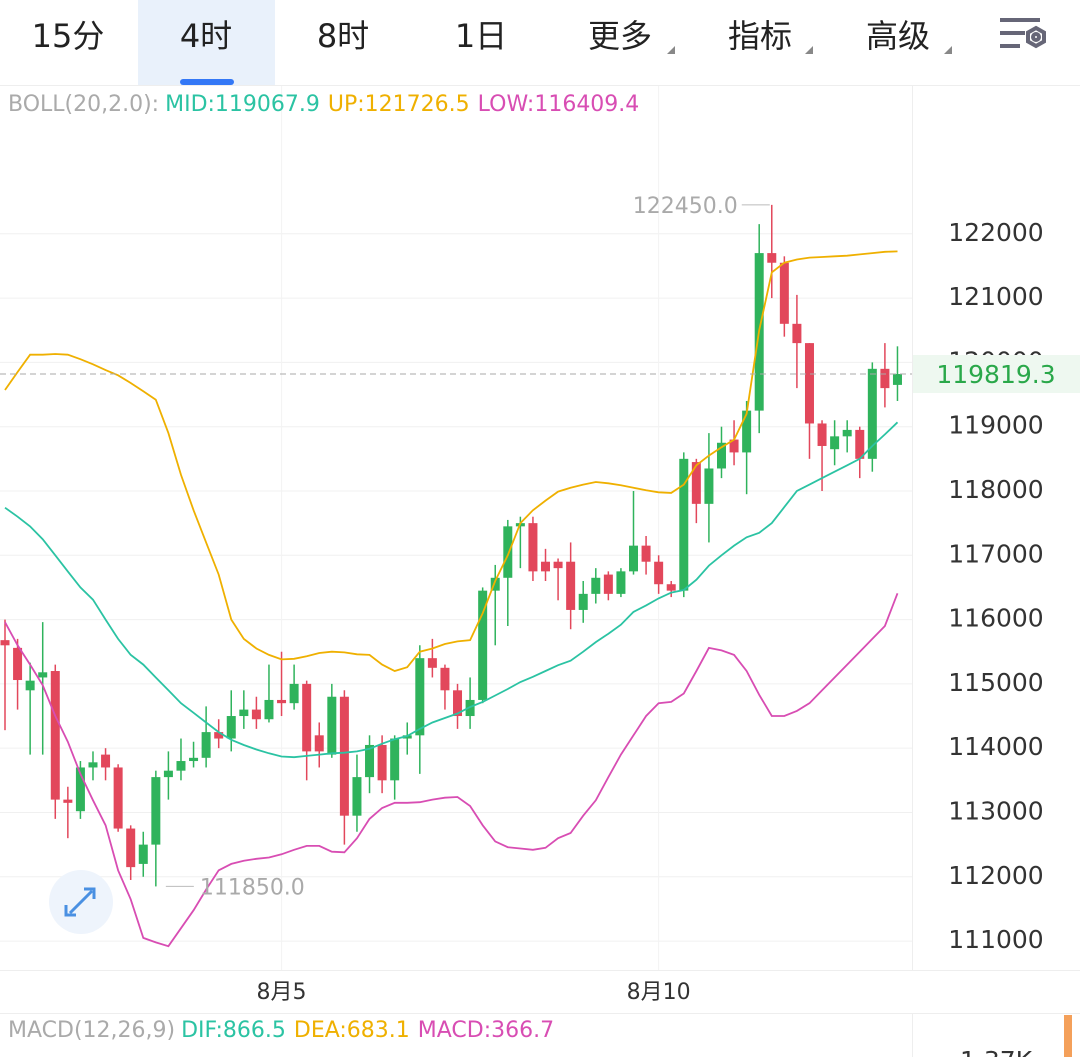 This screenshot has height=1057, width=1080. I want to click on x-tick-label: 8月10, so click(659, 992).